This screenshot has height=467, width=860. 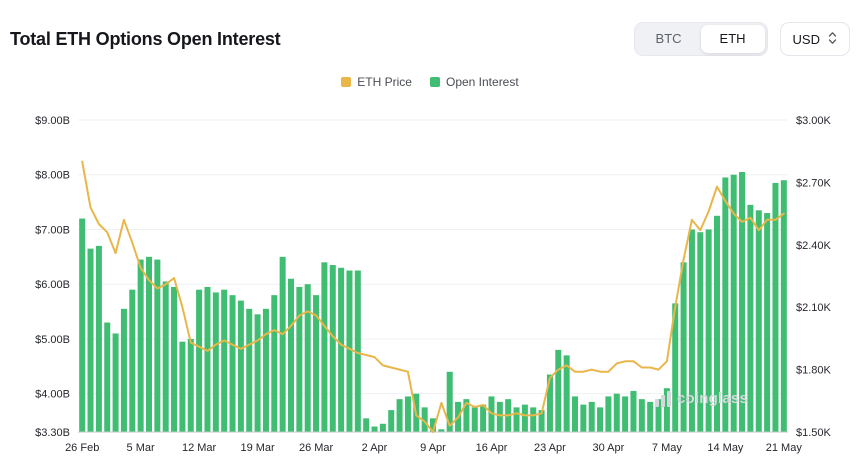 I want to click on svg-text: 23 Apr, so click(x=550, y=448).